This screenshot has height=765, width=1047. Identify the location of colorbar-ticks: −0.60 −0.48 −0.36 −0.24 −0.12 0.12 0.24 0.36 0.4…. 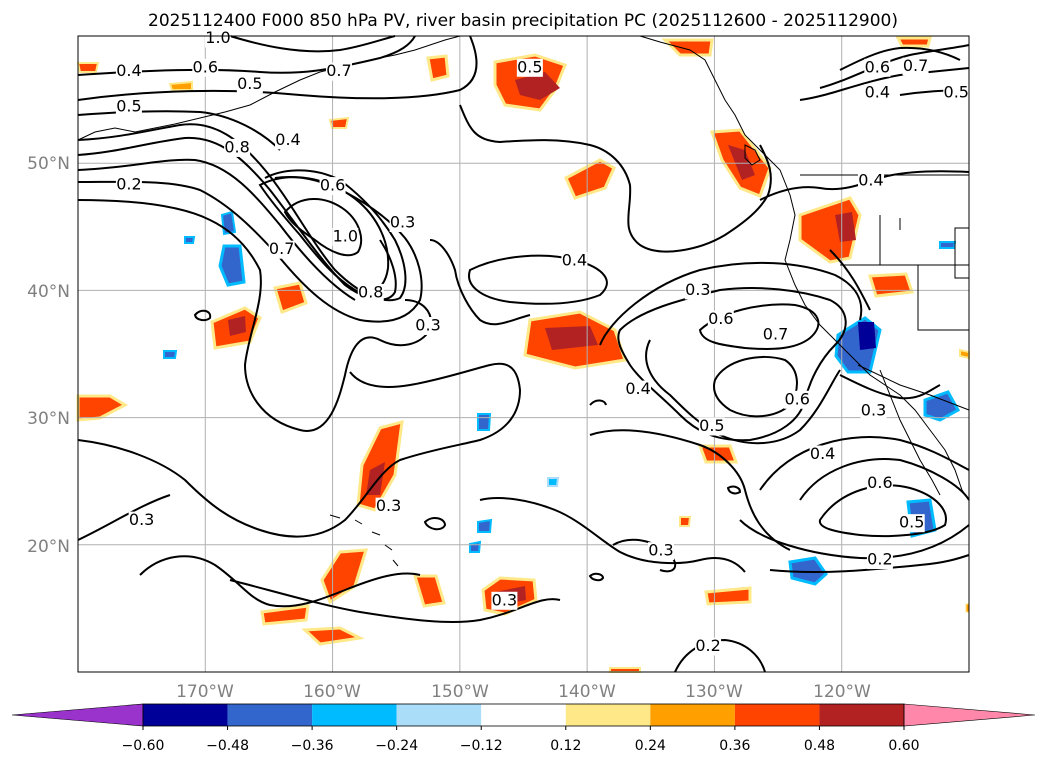
(521, 740).